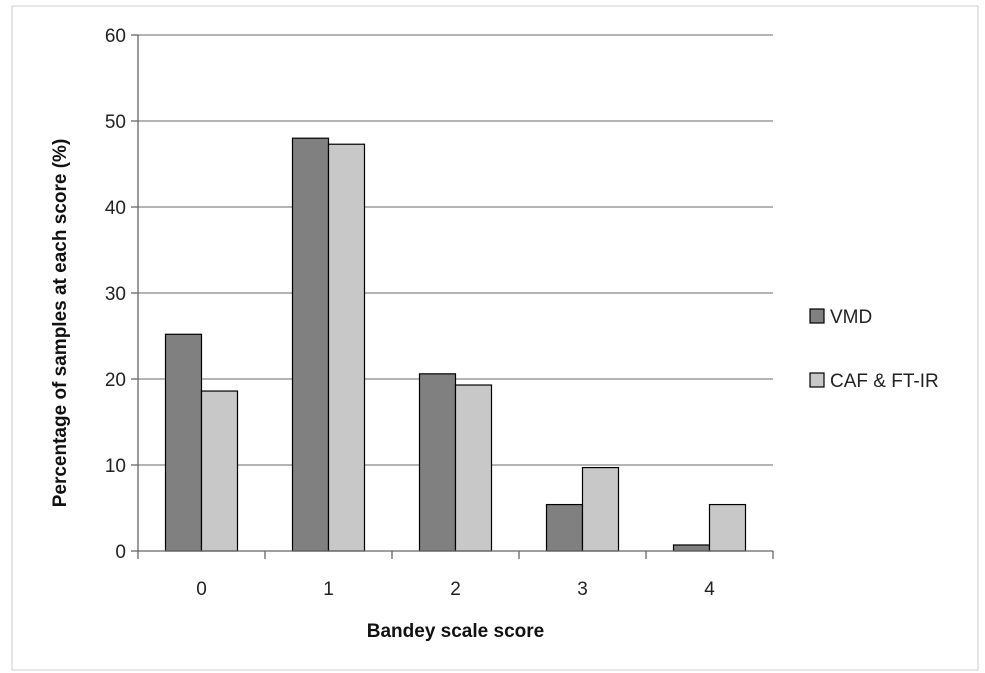 This screenshot has height=673, width=985. Describe the element at coordinates (455, 589) in the screenshot. I see `x-tick-label: 2` at that location.